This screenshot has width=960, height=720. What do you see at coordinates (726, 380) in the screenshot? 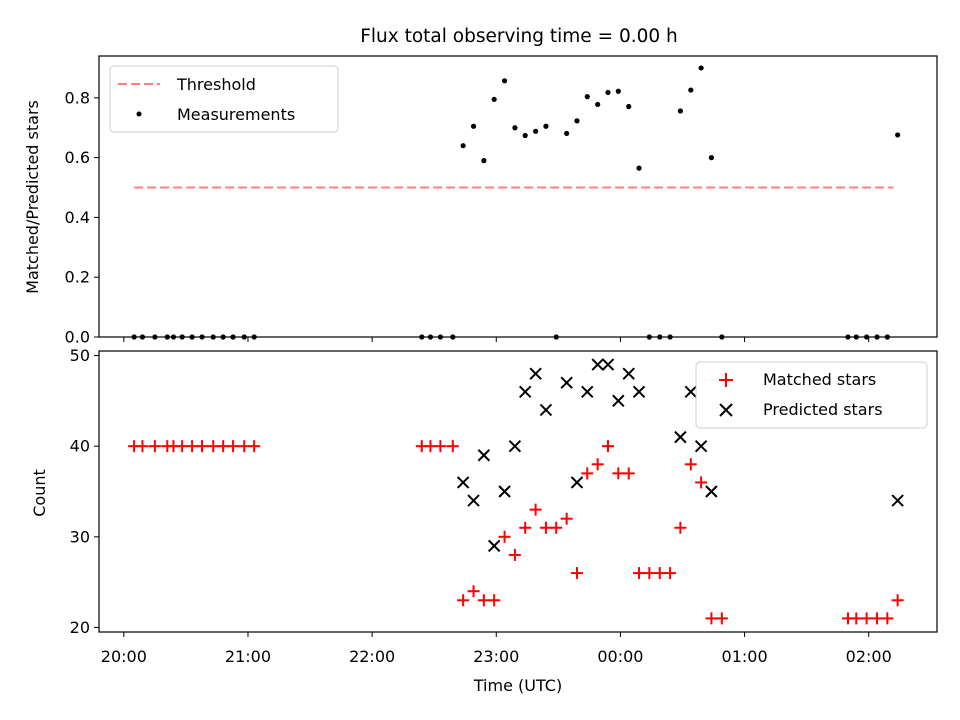
I see `legend-matched-swatch` at bounding box center [726, 380].